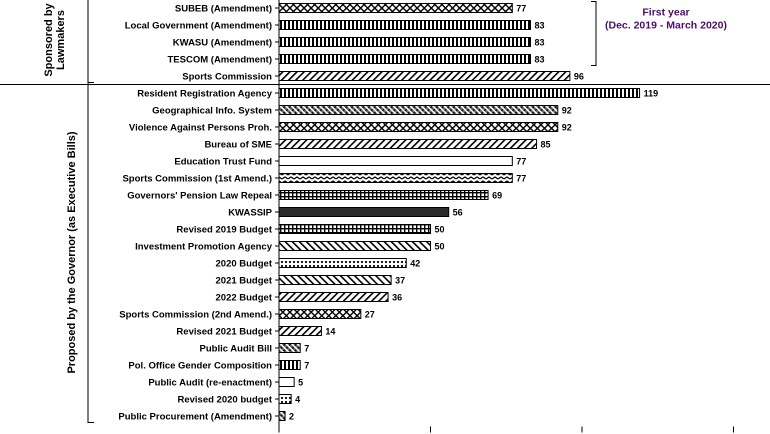 The image size is (770, 434). What do you see at coordinates (223, 162) in the screenshot?
I see `category-label: Education Trust Fund` at bounding box center [223, 162].